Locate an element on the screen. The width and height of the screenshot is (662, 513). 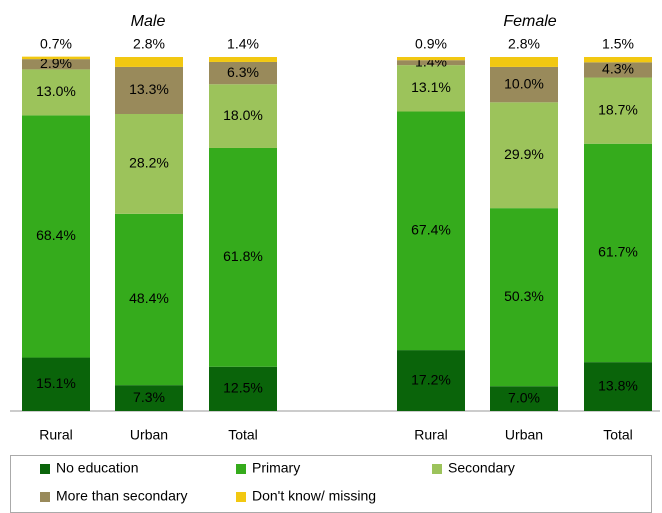
data-label: 10.0% is located at coordinates (524, 83).